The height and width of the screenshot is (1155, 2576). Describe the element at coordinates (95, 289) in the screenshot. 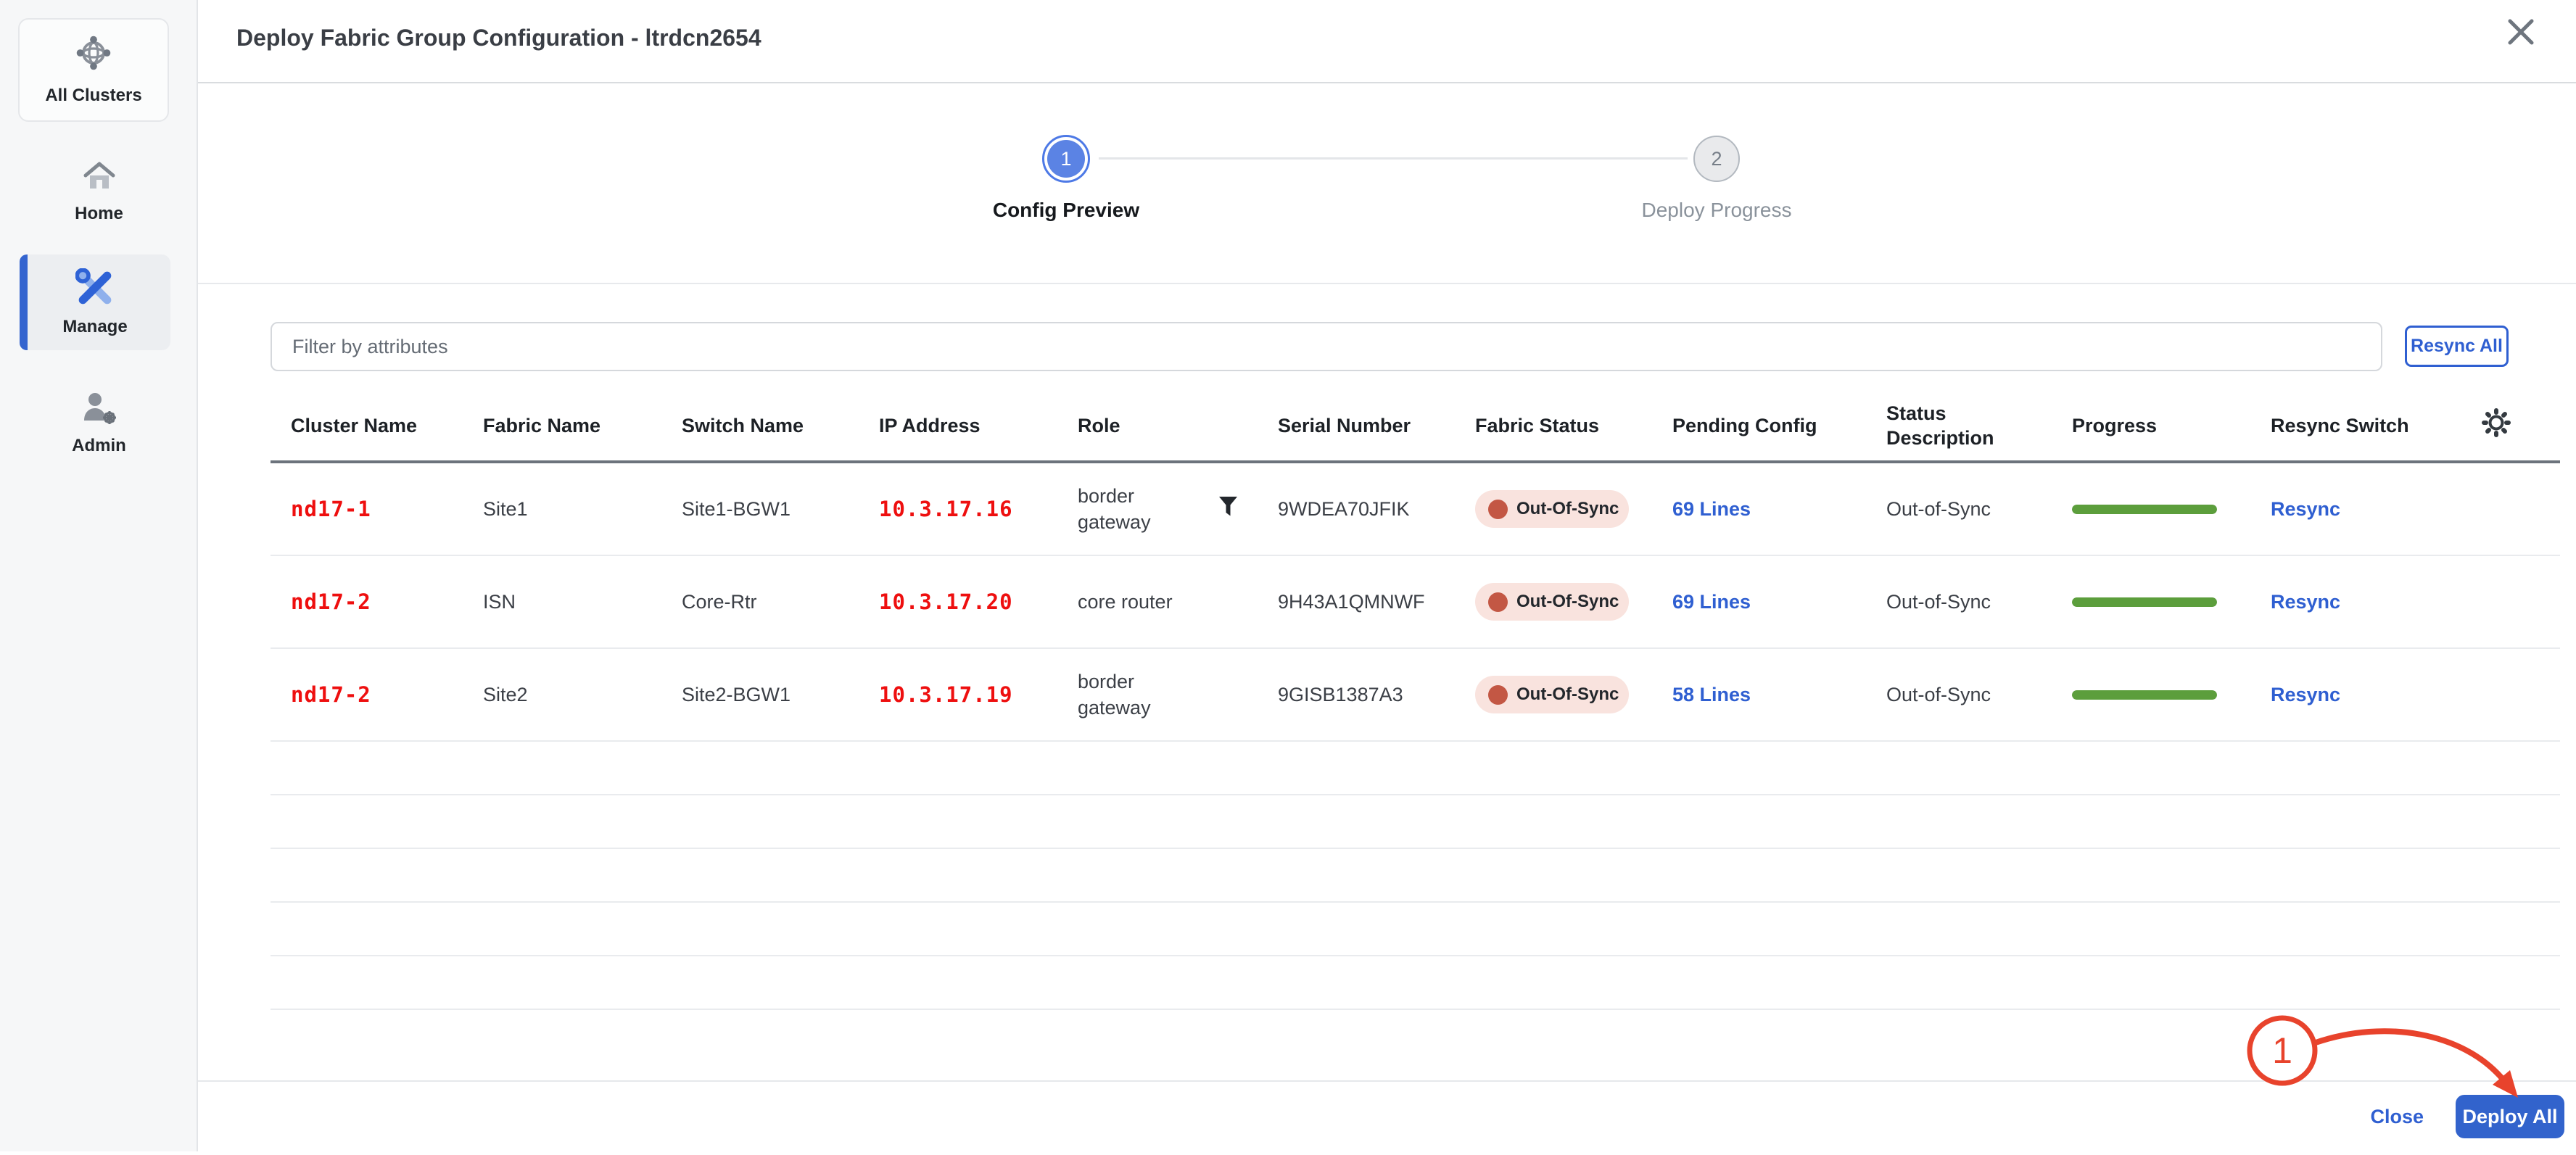

I see `tools-icon` at that location.